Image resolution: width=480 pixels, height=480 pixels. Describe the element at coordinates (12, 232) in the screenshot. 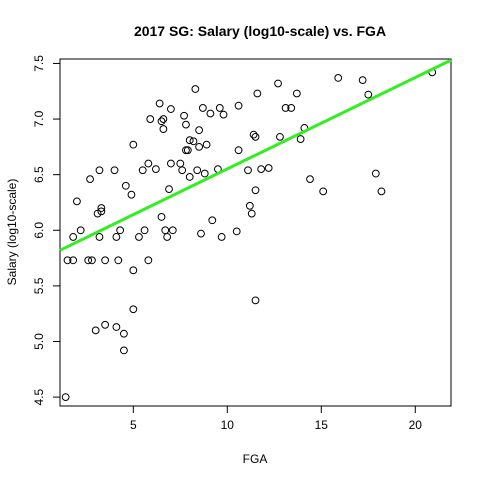

I see `y-axis-label: Salary (log10-scale)` at that location.